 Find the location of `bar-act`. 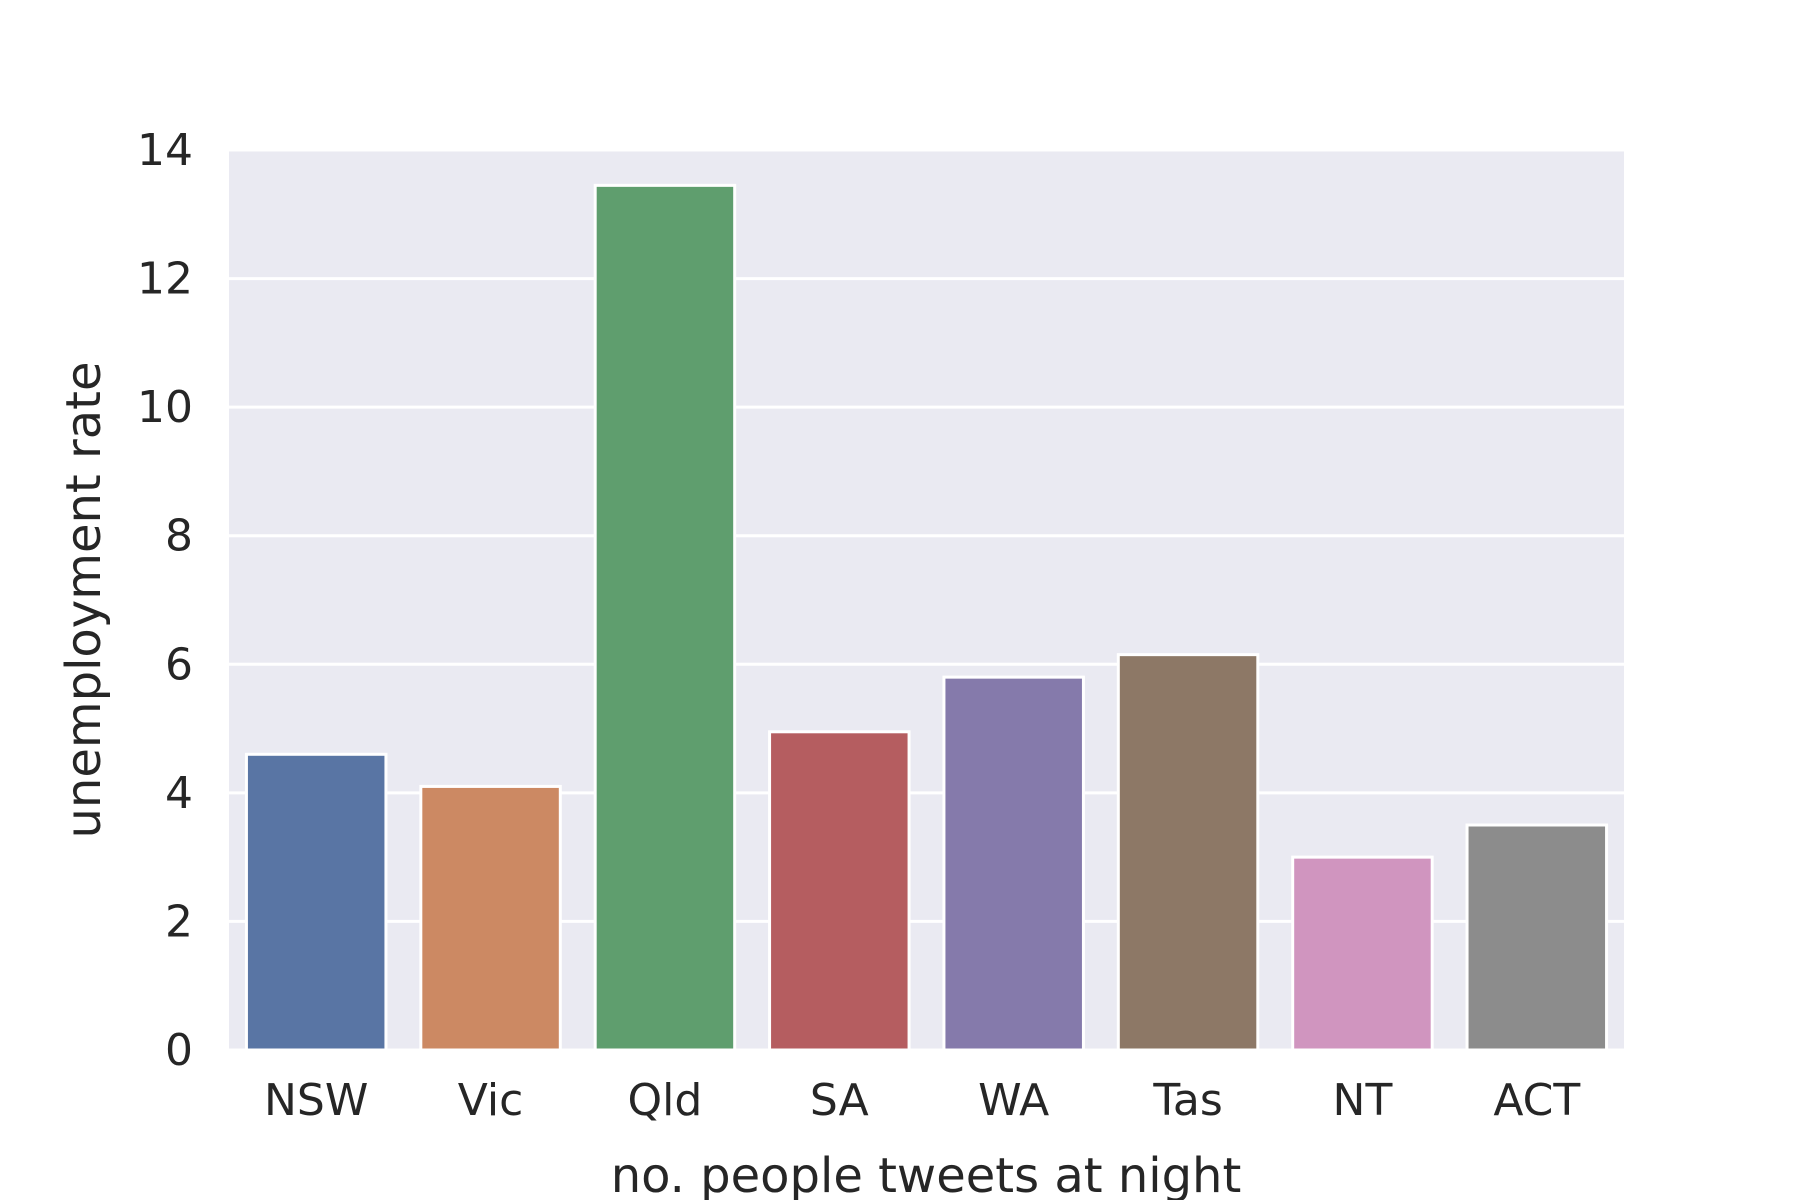

bar-act is located at coordinates (1537, 937).